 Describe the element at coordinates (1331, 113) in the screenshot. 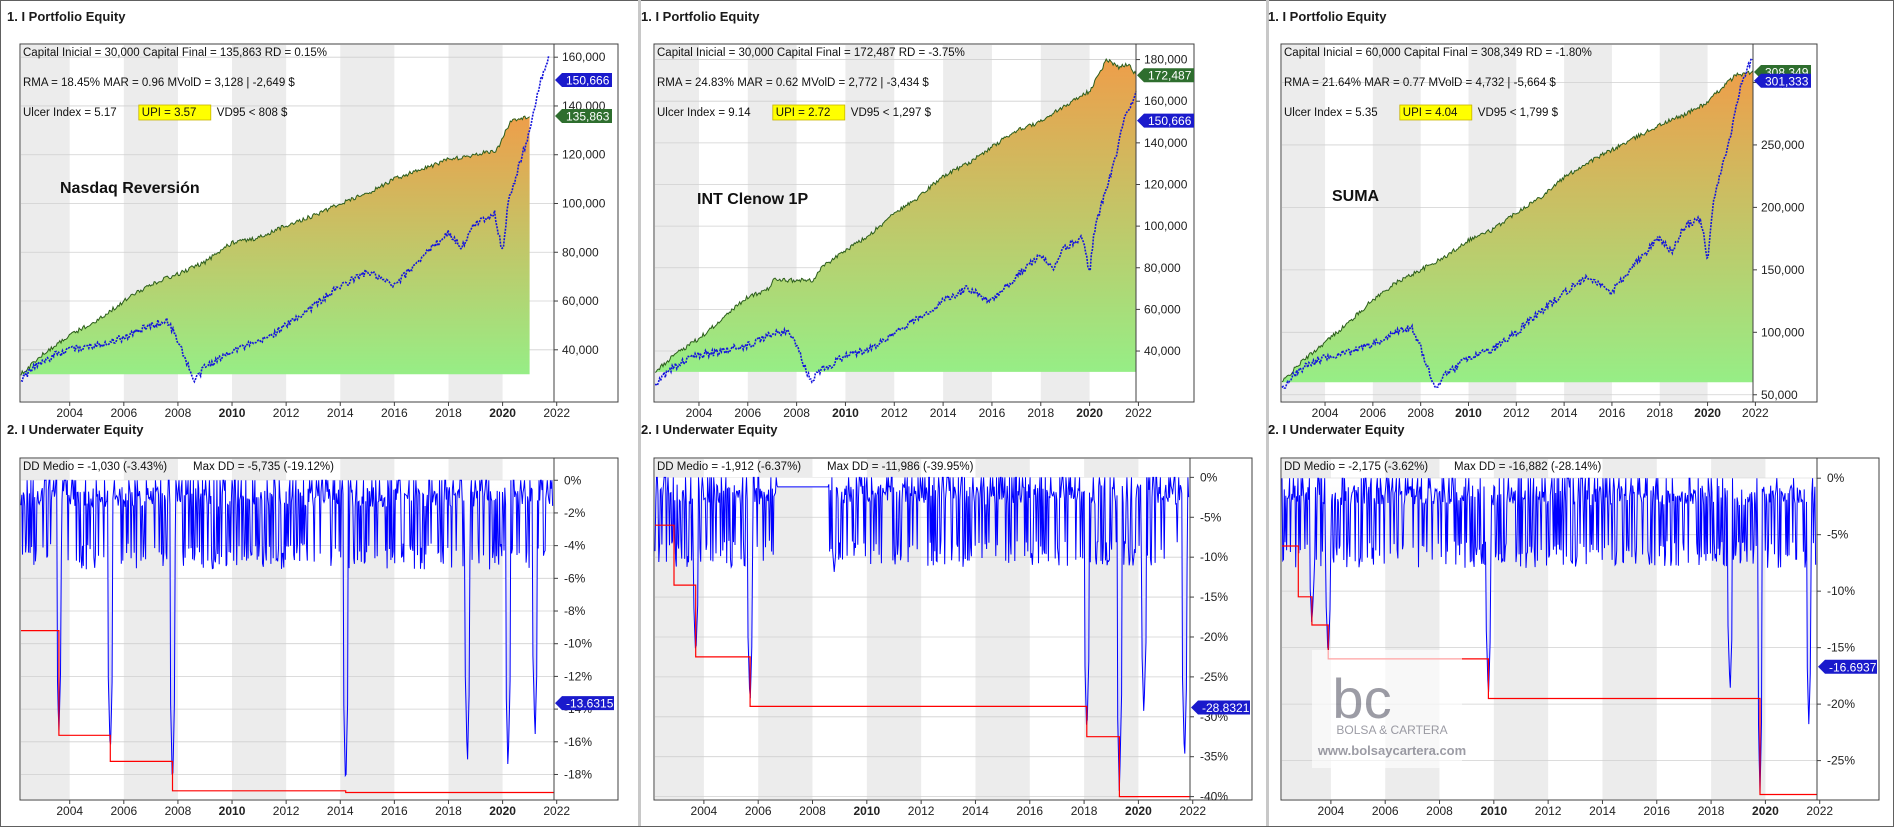

I see `stat-ulcer: Ulcer Index = 5.35` at that location.